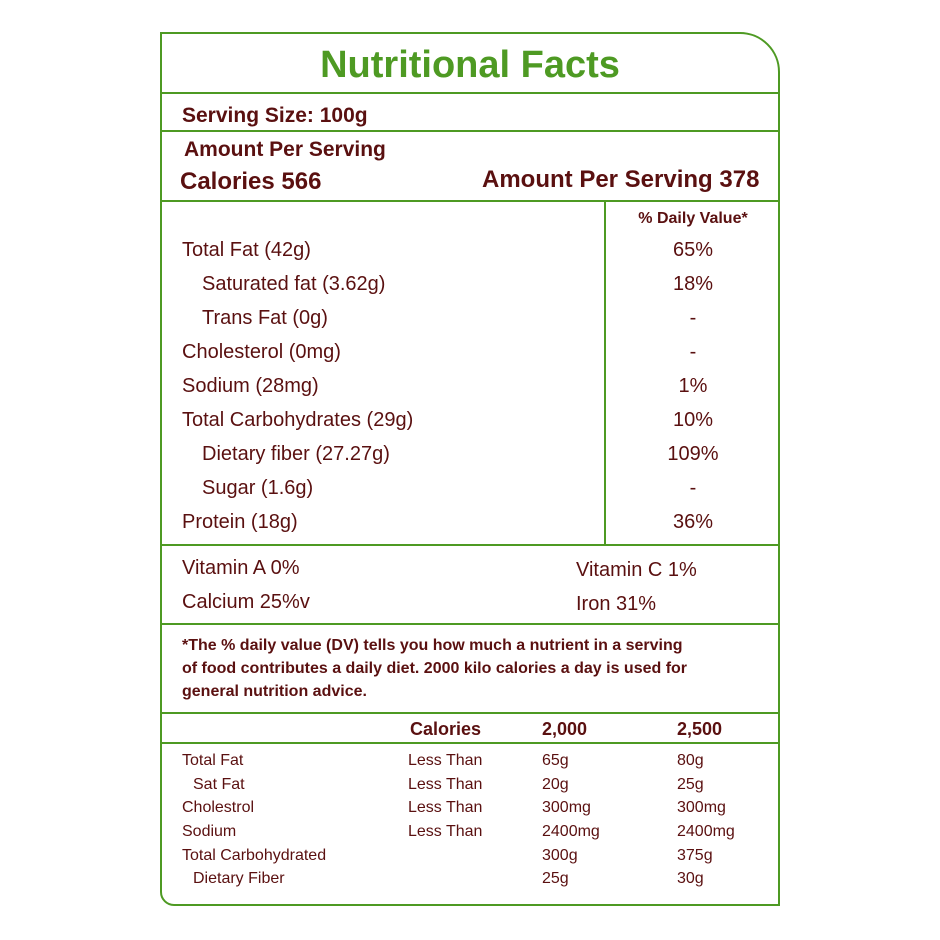 Image resolution: width=940 pixels, height=940 pixels. What do you see at coordinates (285, 149) in the screenshot?
I see `amount-per-serving: Amount Per Serving` at bounding box center [285, 149].